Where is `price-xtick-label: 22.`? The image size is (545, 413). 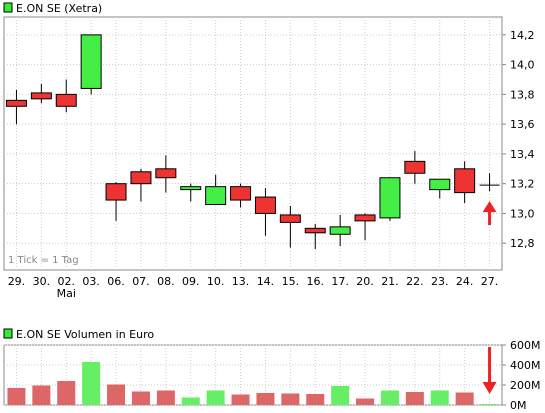
price-xtick-label: 22. is located at coordinates (415, 281).